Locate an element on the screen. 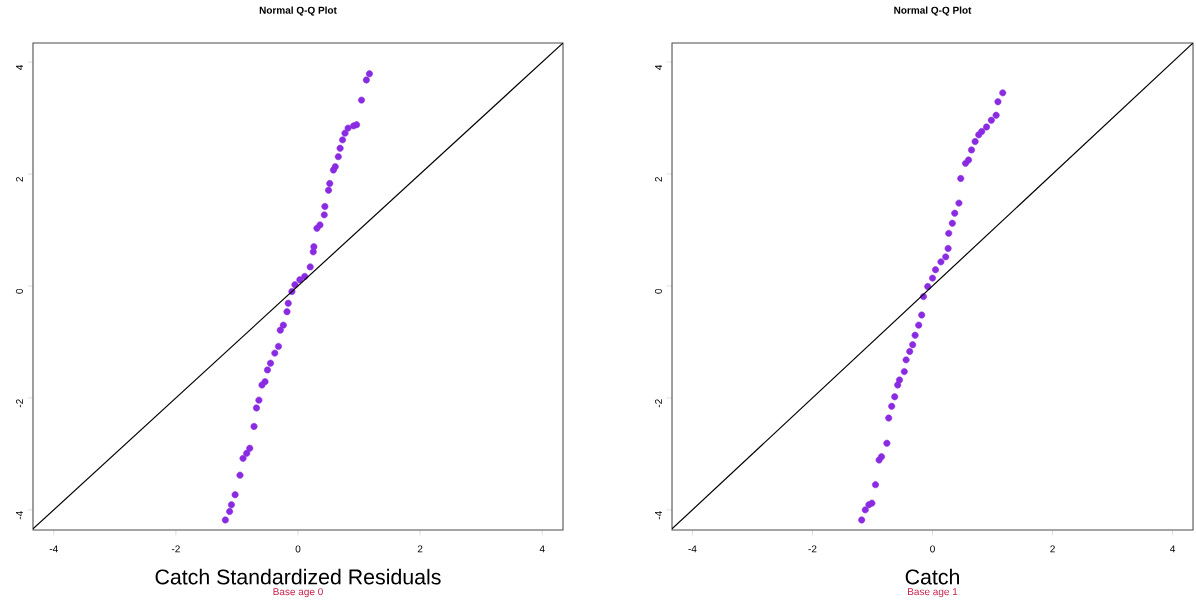 The image size is (1196, 607). x-axis-title: Catch is located at coordinates (932, 576).